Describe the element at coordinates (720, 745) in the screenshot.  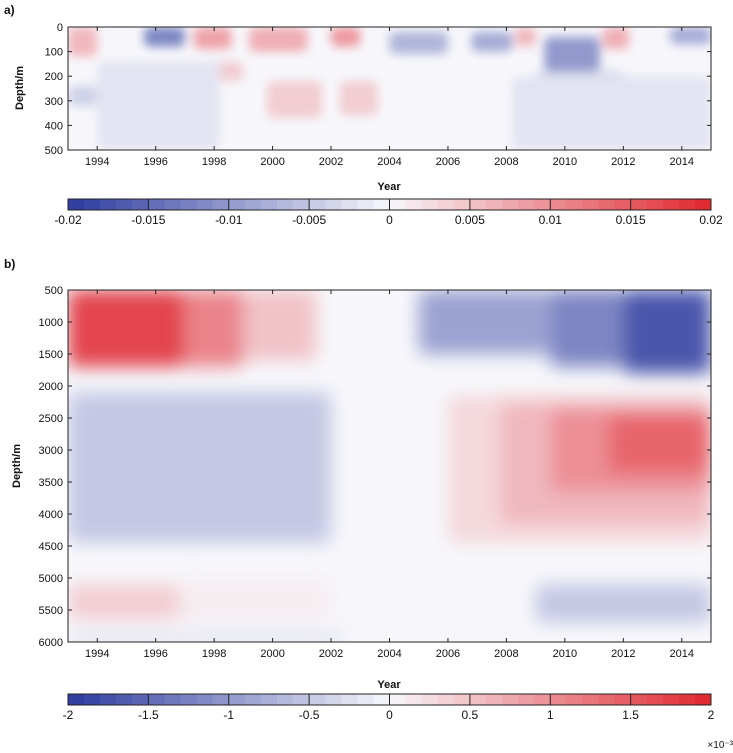
I see `panel-b-colorbar-multiplier: ×10⁻³` at that location.